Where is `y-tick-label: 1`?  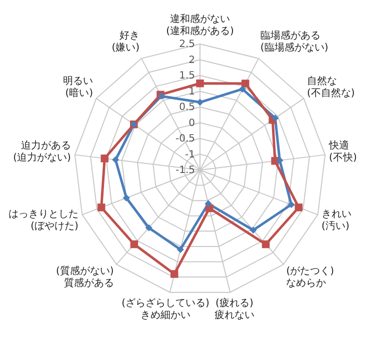 y-tick-label: 1 is located at coordinates (191, 92).